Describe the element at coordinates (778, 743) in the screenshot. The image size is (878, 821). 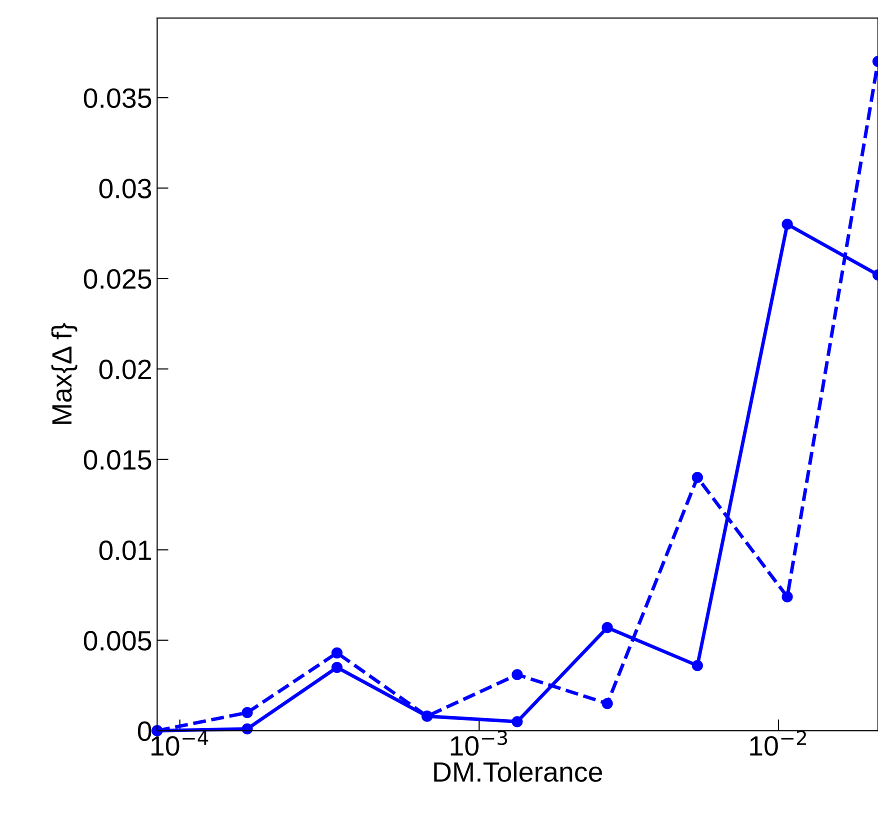
I see `x-tick-label: 10$^{−2}$` at that location.